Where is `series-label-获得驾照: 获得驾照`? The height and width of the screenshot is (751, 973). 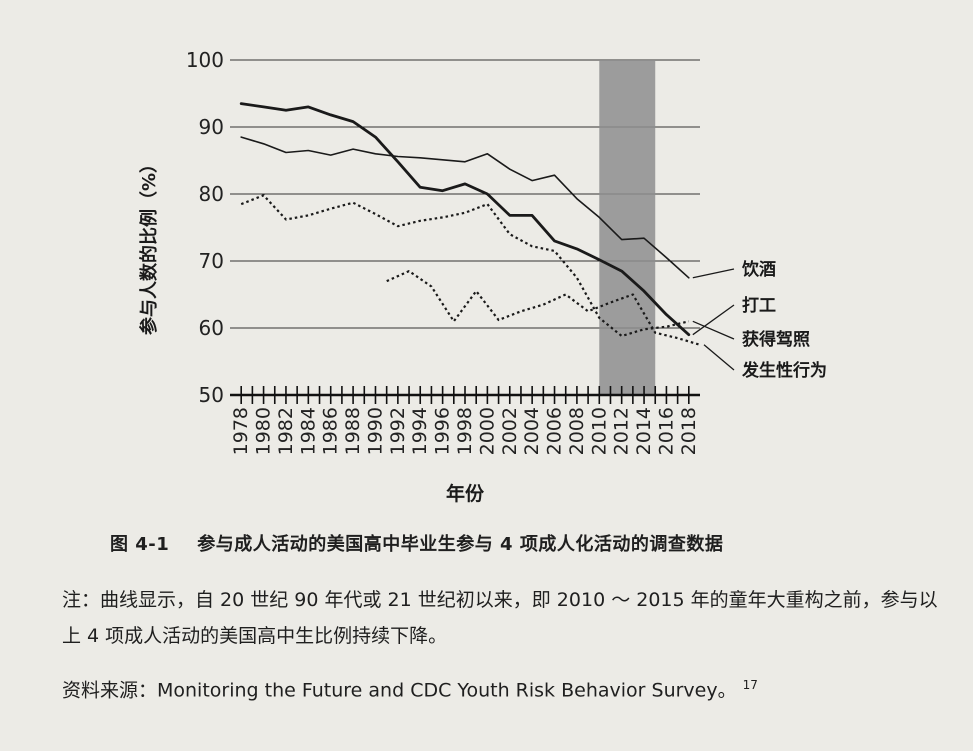 series-label-获得驾照: 获得驾照 is located at coordinates (776, 339).